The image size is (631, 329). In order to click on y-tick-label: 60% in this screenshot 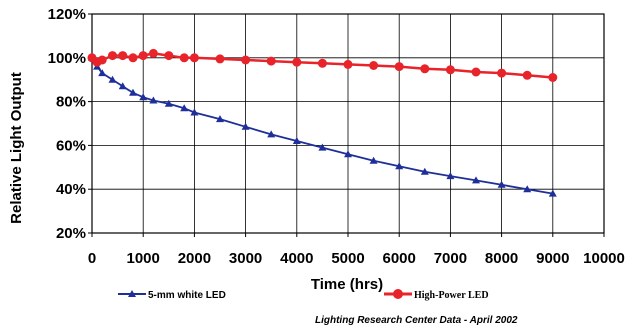, I will do `click(71, 145)`.